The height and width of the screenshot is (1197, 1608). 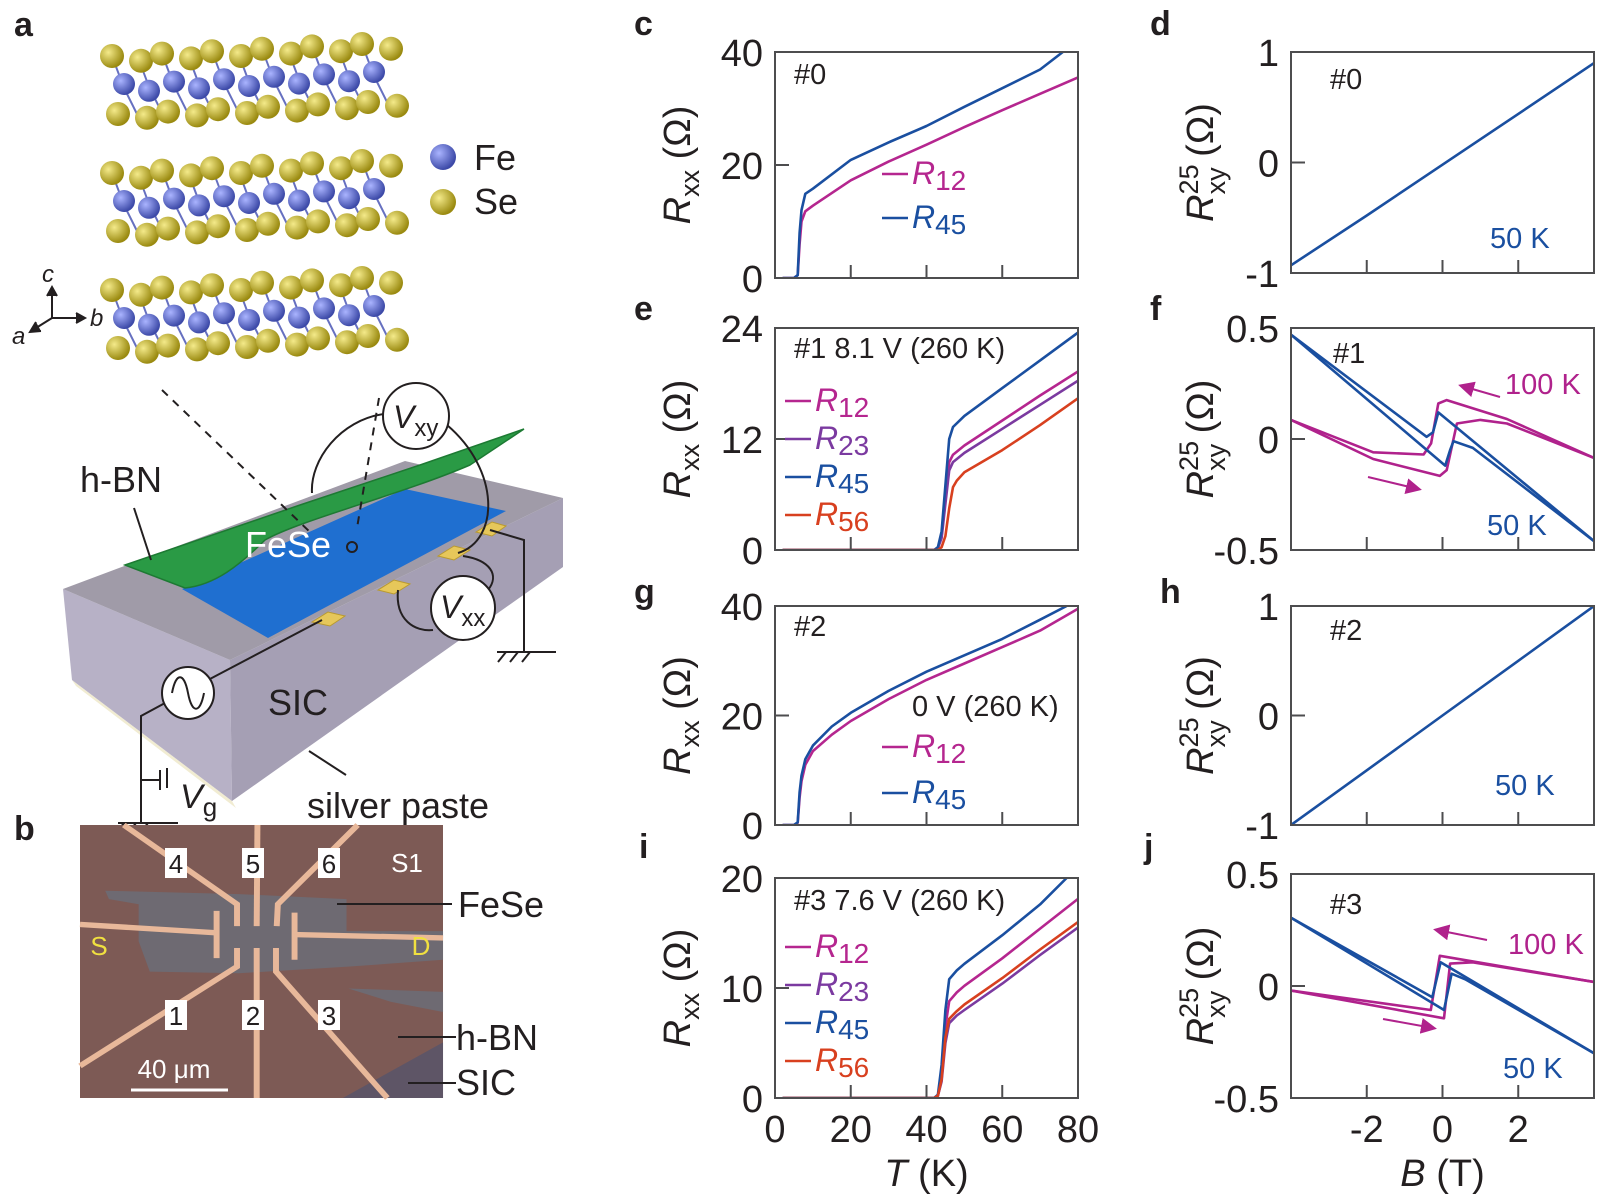 I want to click on temperature-label: 50 K, so click(x=1517, y=526).